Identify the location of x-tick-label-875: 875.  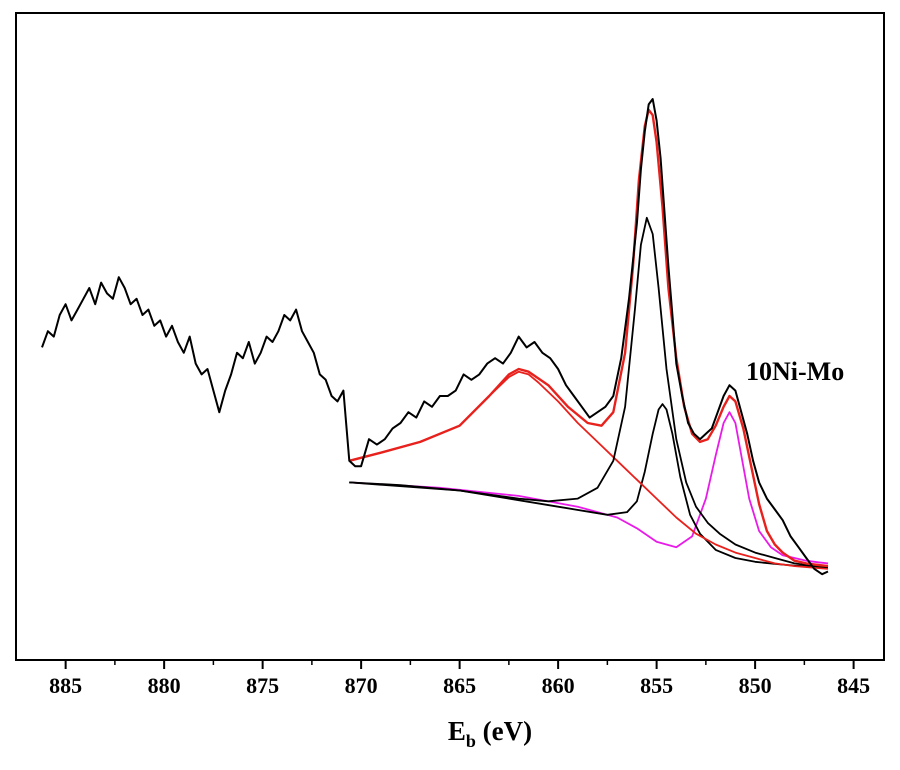
(262, 685).